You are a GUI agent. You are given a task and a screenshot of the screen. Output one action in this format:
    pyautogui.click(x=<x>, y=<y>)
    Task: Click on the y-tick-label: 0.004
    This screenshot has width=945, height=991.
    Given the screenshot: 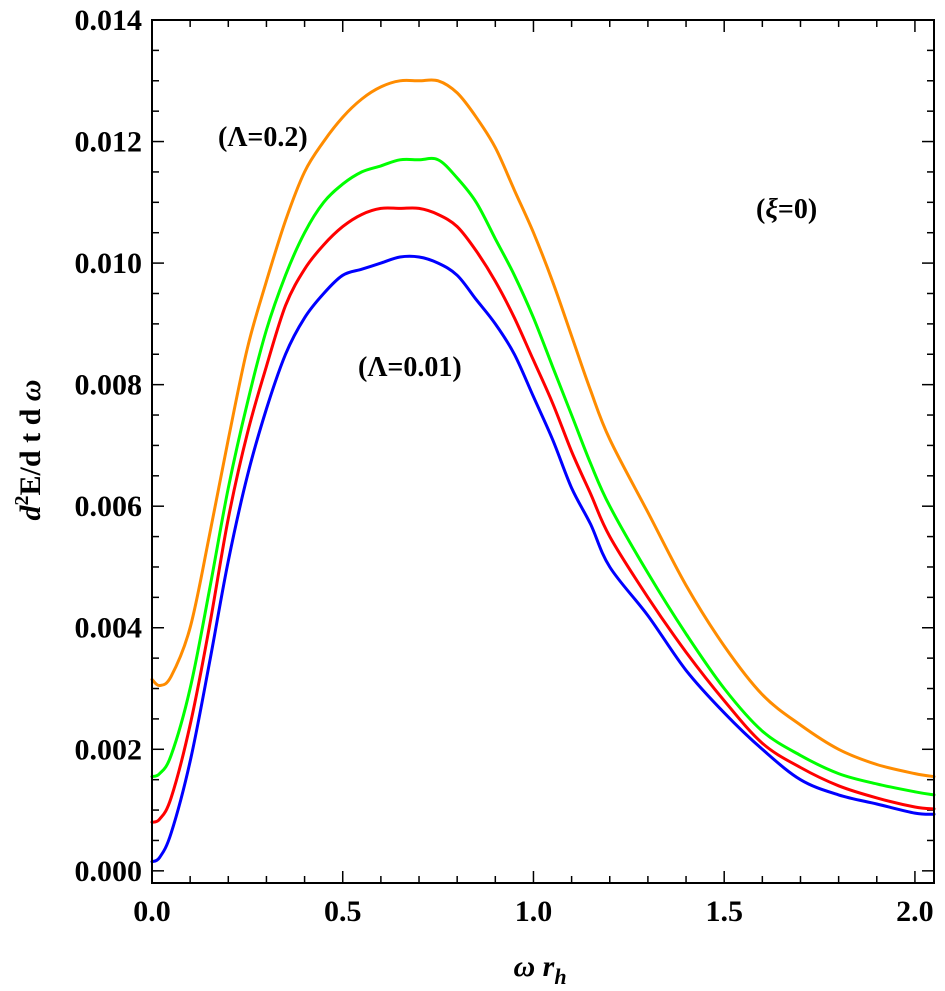 What is the action you would take?
    pyautogui.click(x=109, y=628)
    